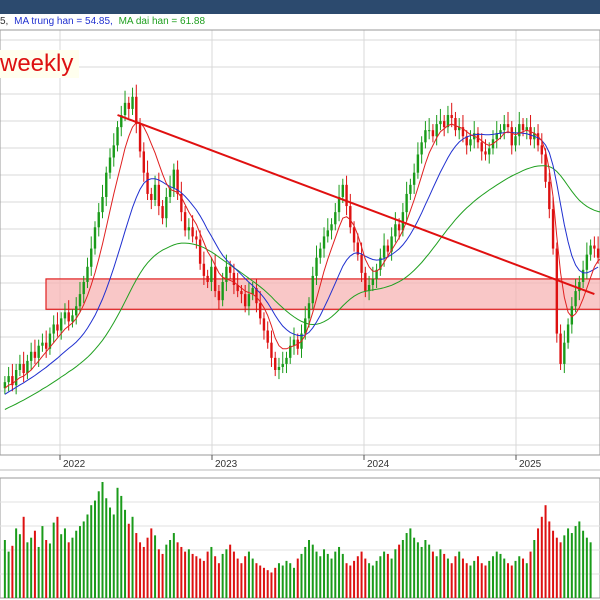 This screenshot has height=600, width=600. I want to click on x-tick-label: 2025, so click(530, 464).